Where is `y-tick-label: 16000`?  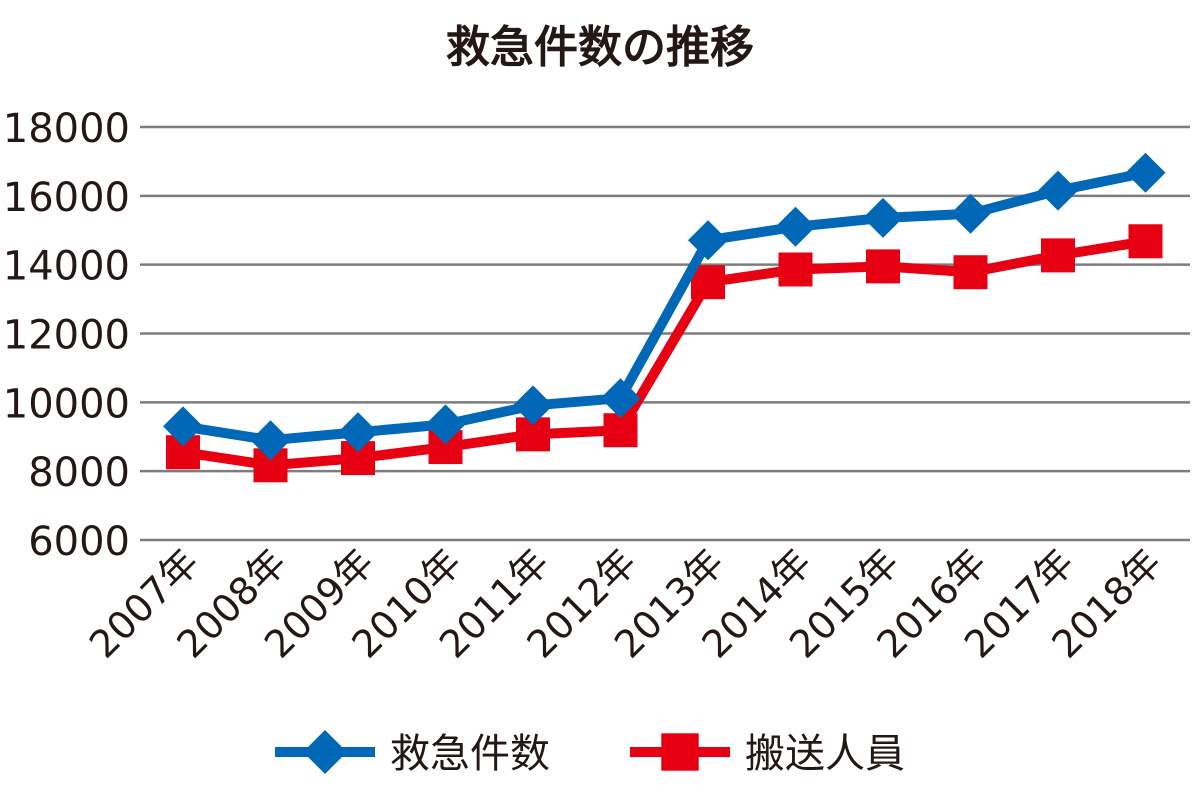
y-tick-label: 16000 is located at coordinates (66, 198).